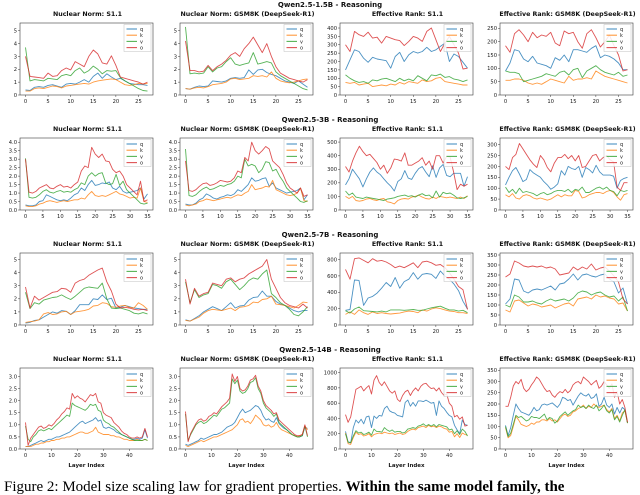  What do you see at coordinates (175, 287) in the screenshot?
I see `y-tick-label: 3` at bounding box center [175, 287].